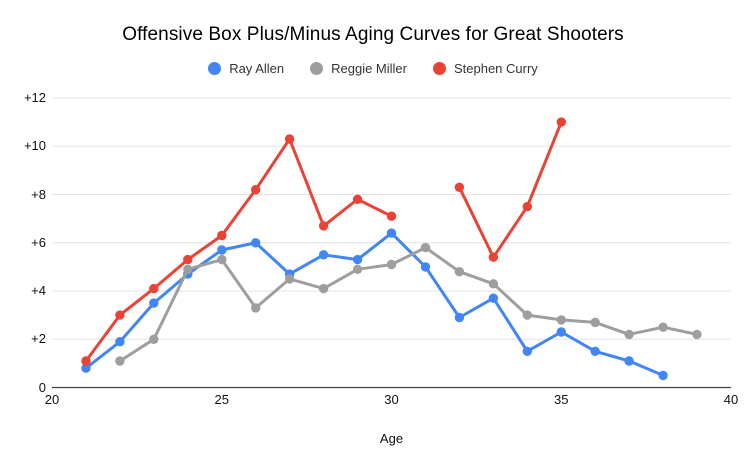 This screenshot has width=746, height=462. I want to click on y-axis-tick-label: +10, so click(34, 146).